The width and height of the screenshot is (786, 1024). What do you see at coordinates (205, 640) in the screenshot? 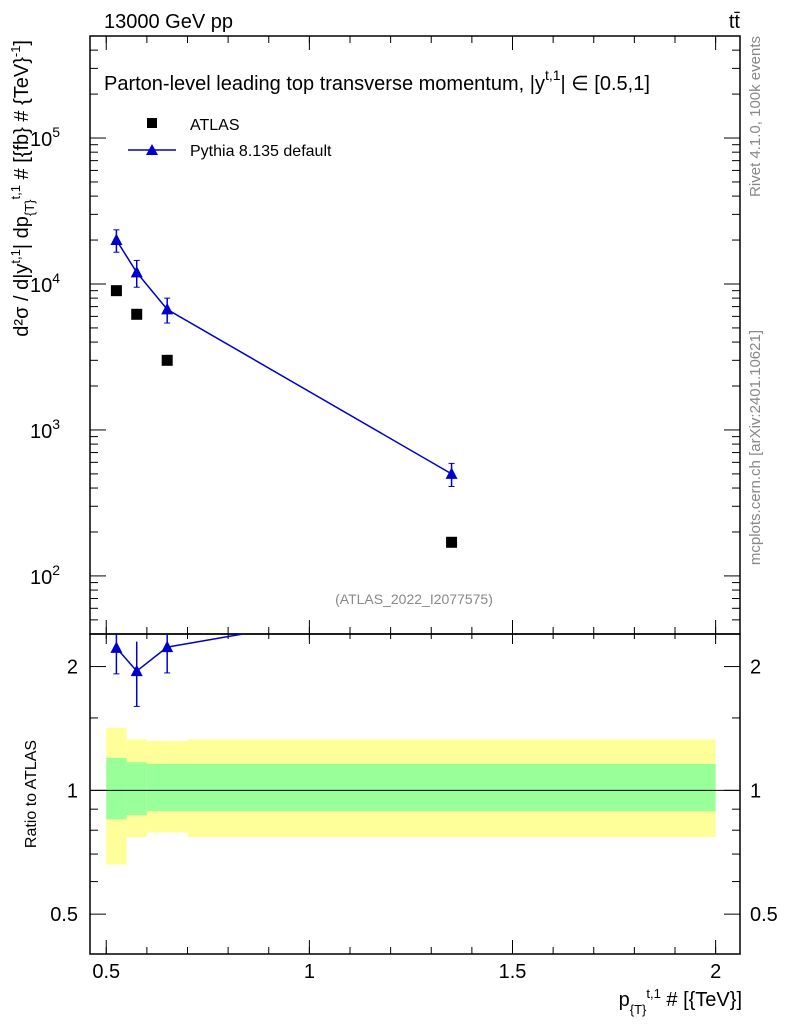
I see `ratio-line` at bounding box center [205, 640].